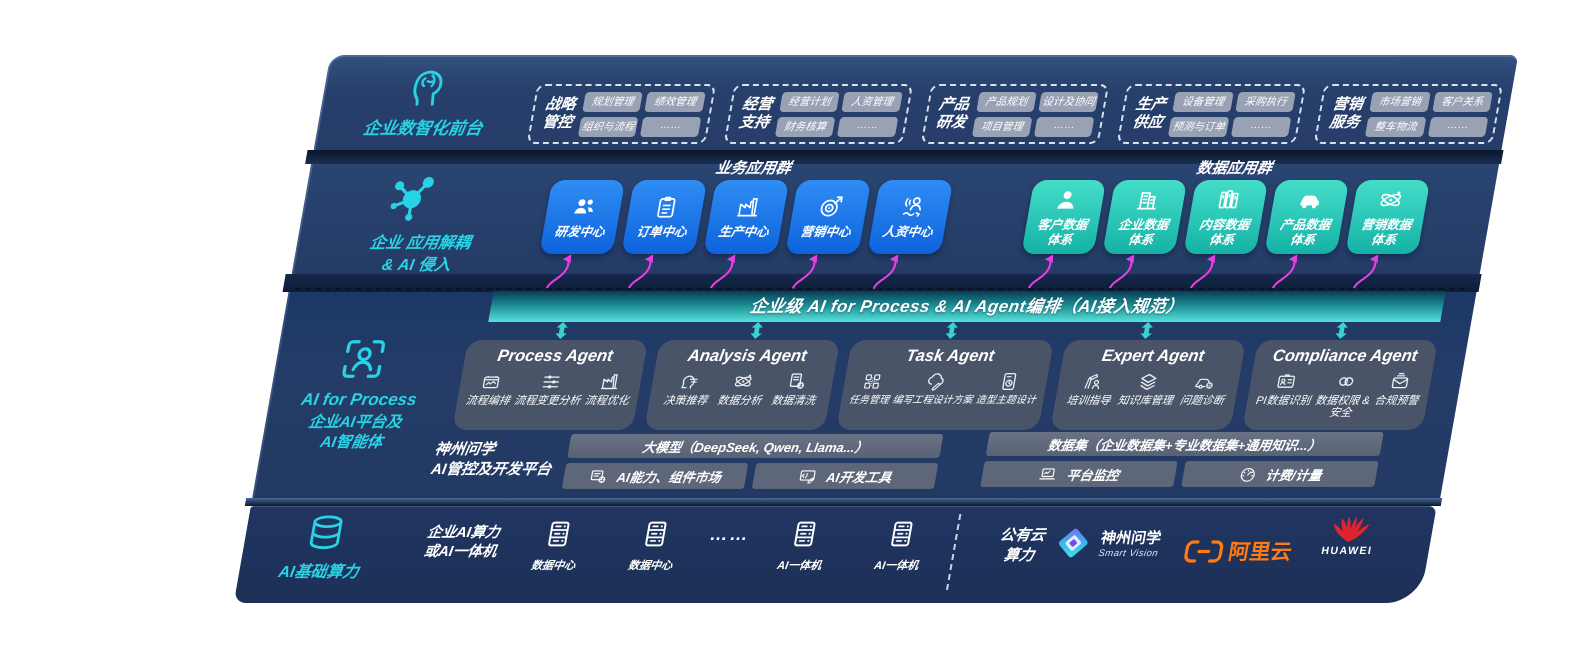 The height and width of the screenshot is (647, 1572). Describe the element at coordinates (1226, 217) in the screenshot. I see `data-app-boxes: 客户数据 体系 企业数据 体系 内容数据 体系 产品数据 体系 营销数据 体系` at that location.